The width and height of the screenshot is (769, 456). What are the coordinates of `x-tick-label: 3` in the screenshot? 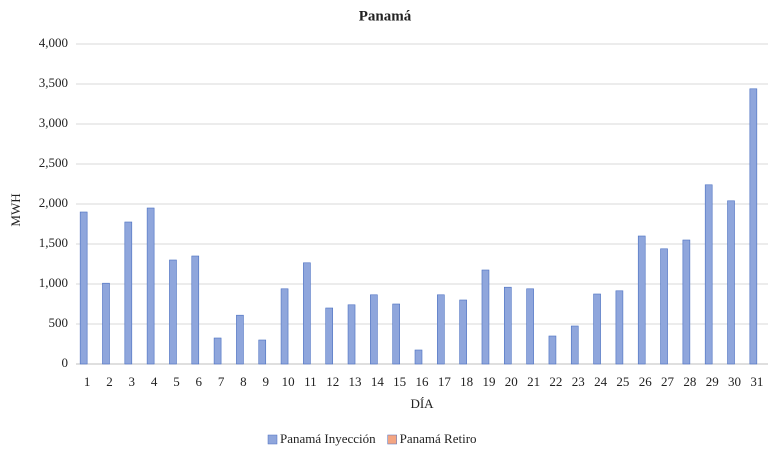 It's located at (132, 381).